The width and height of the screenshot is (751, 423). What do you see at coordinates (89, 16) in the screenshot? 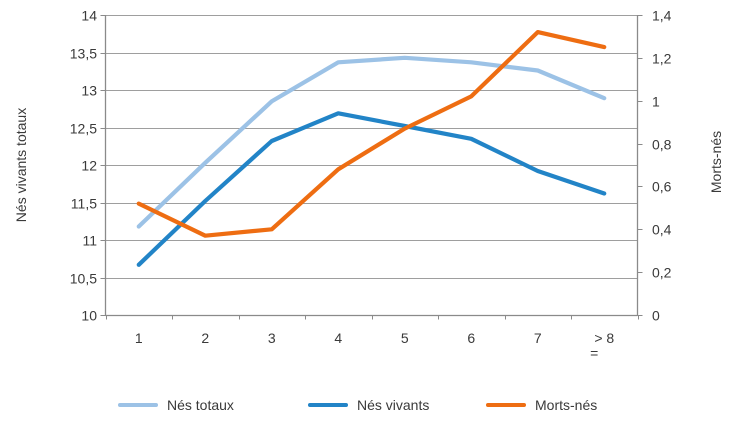
I see `y-axis-left-tick-label: 14` at bounding box center [89, 16].